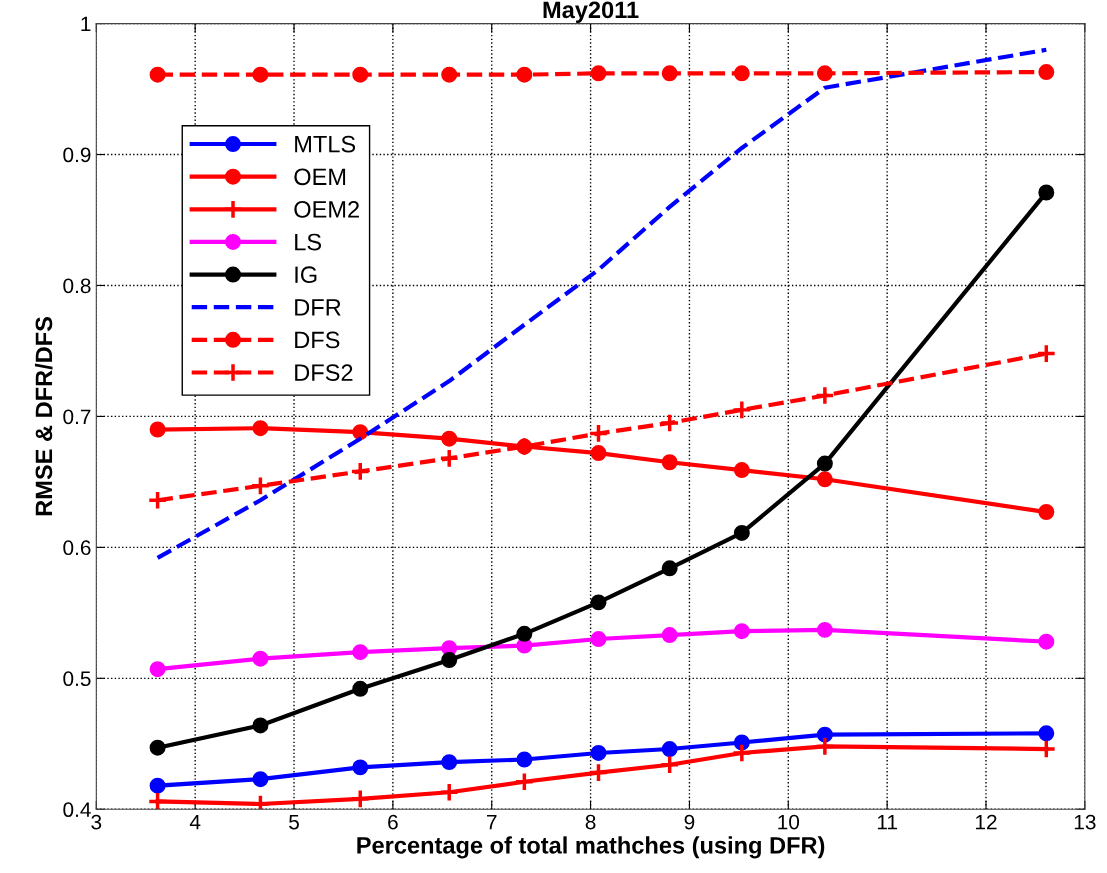 This screenshot has height=873, width=1107. What do you see at coordinates (689, 822) in the screenshot?
I see `x-tick-label: 9` at bounding box center [689, 822].